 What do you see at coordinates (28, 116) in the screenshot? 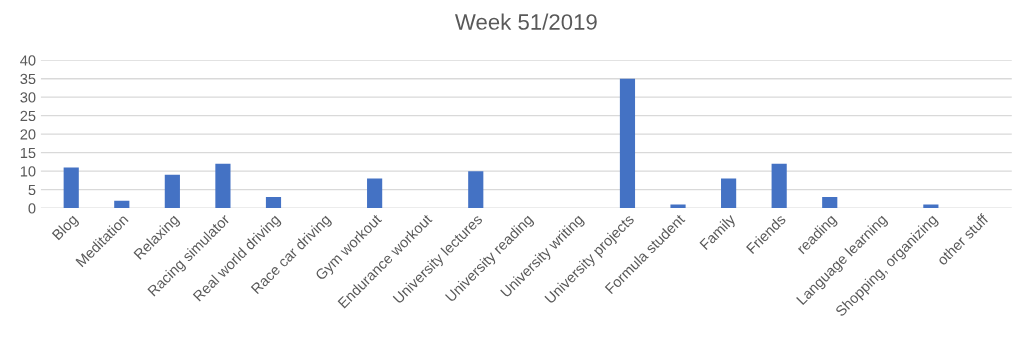
I see `y-tick-label: 25` at bounding box center [28, 116].